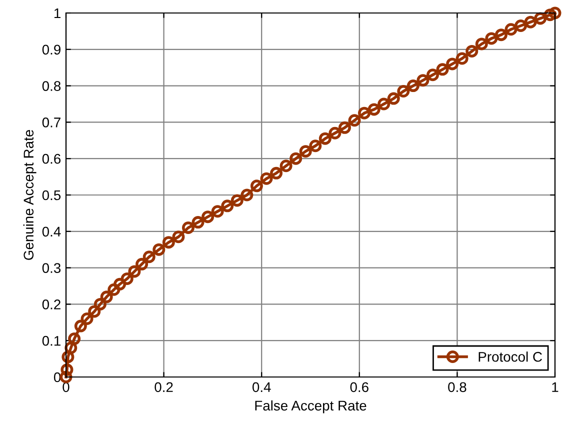 This screenshot has height=421, width=563. I want to click on x-tick-label: 0.6, so click(359, 387).